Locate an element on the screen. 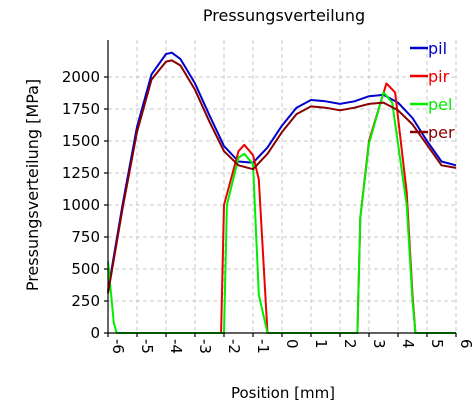 The width and height of the screenshot is (472, 413). legend: pil pir pel per is located at coordinates (432, 90).